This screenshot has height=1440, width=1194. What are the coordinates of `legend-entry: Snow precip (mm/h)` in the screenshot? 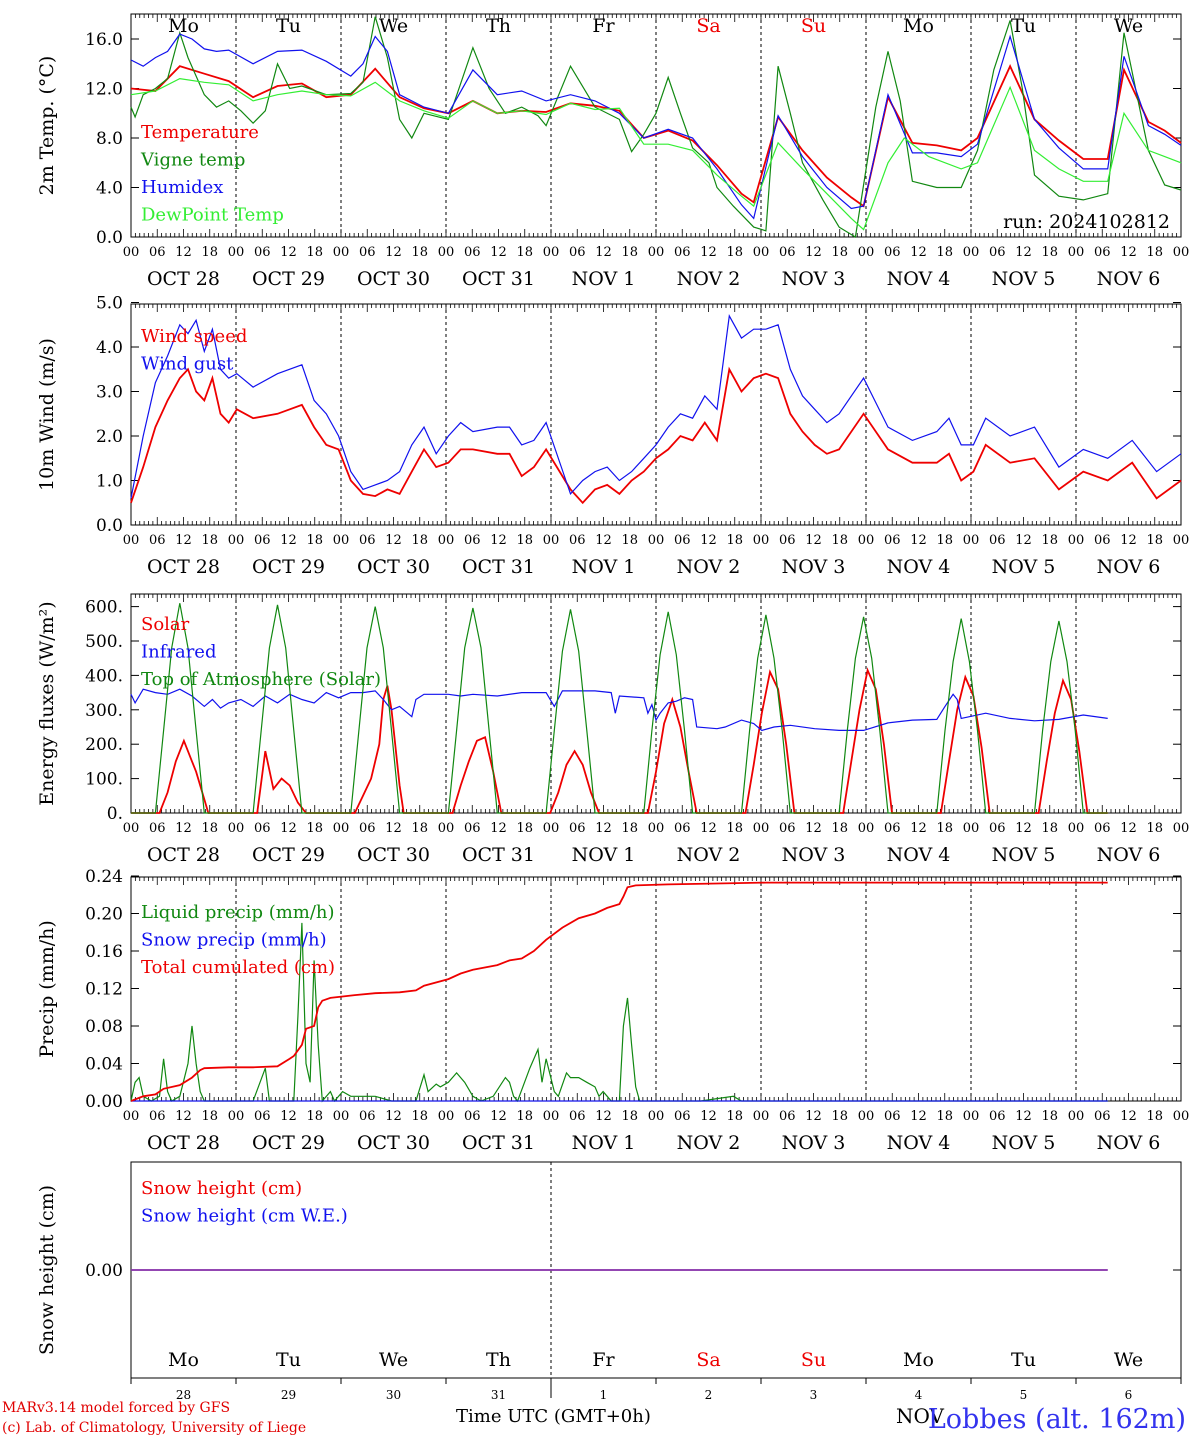 It's located at (234, 940).